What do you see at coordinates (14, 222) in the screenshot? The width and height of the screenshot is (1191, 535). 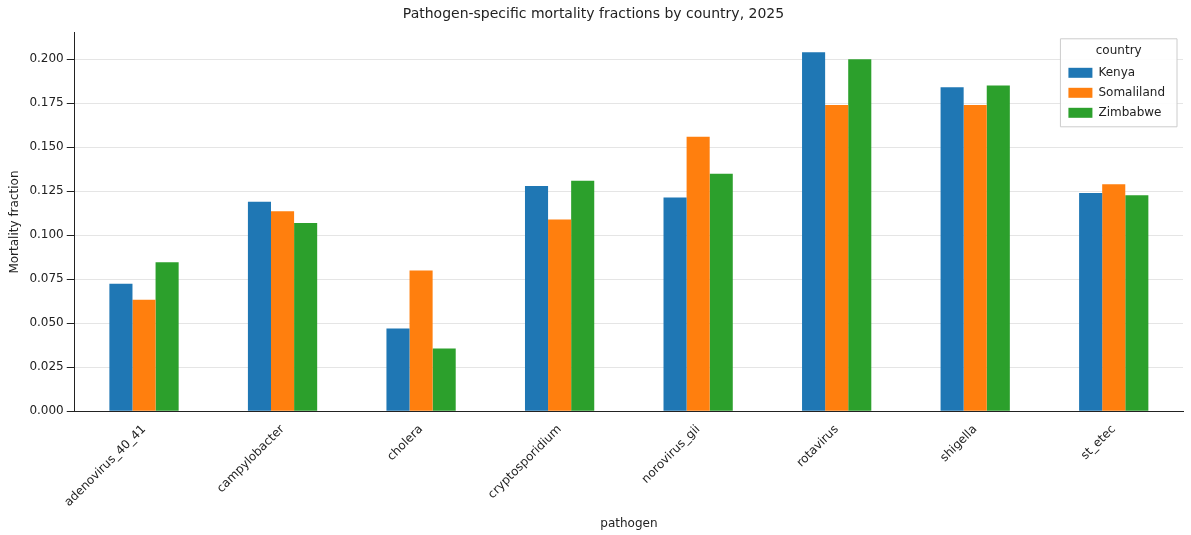 I see `y-axis-title: Mortality fraction` at bounding box center [14, 222].